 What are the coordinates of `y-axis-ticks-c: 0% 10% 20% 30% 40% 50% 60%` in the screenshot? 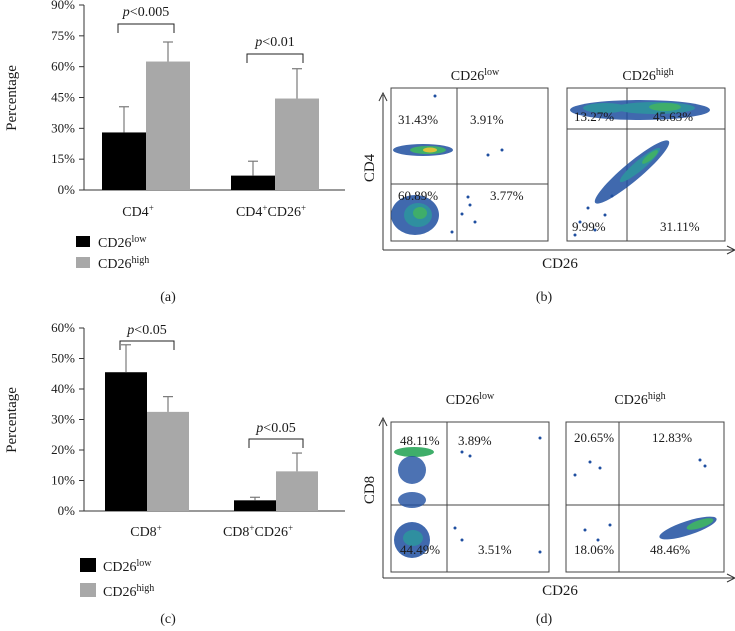 It's located at (67, 419).